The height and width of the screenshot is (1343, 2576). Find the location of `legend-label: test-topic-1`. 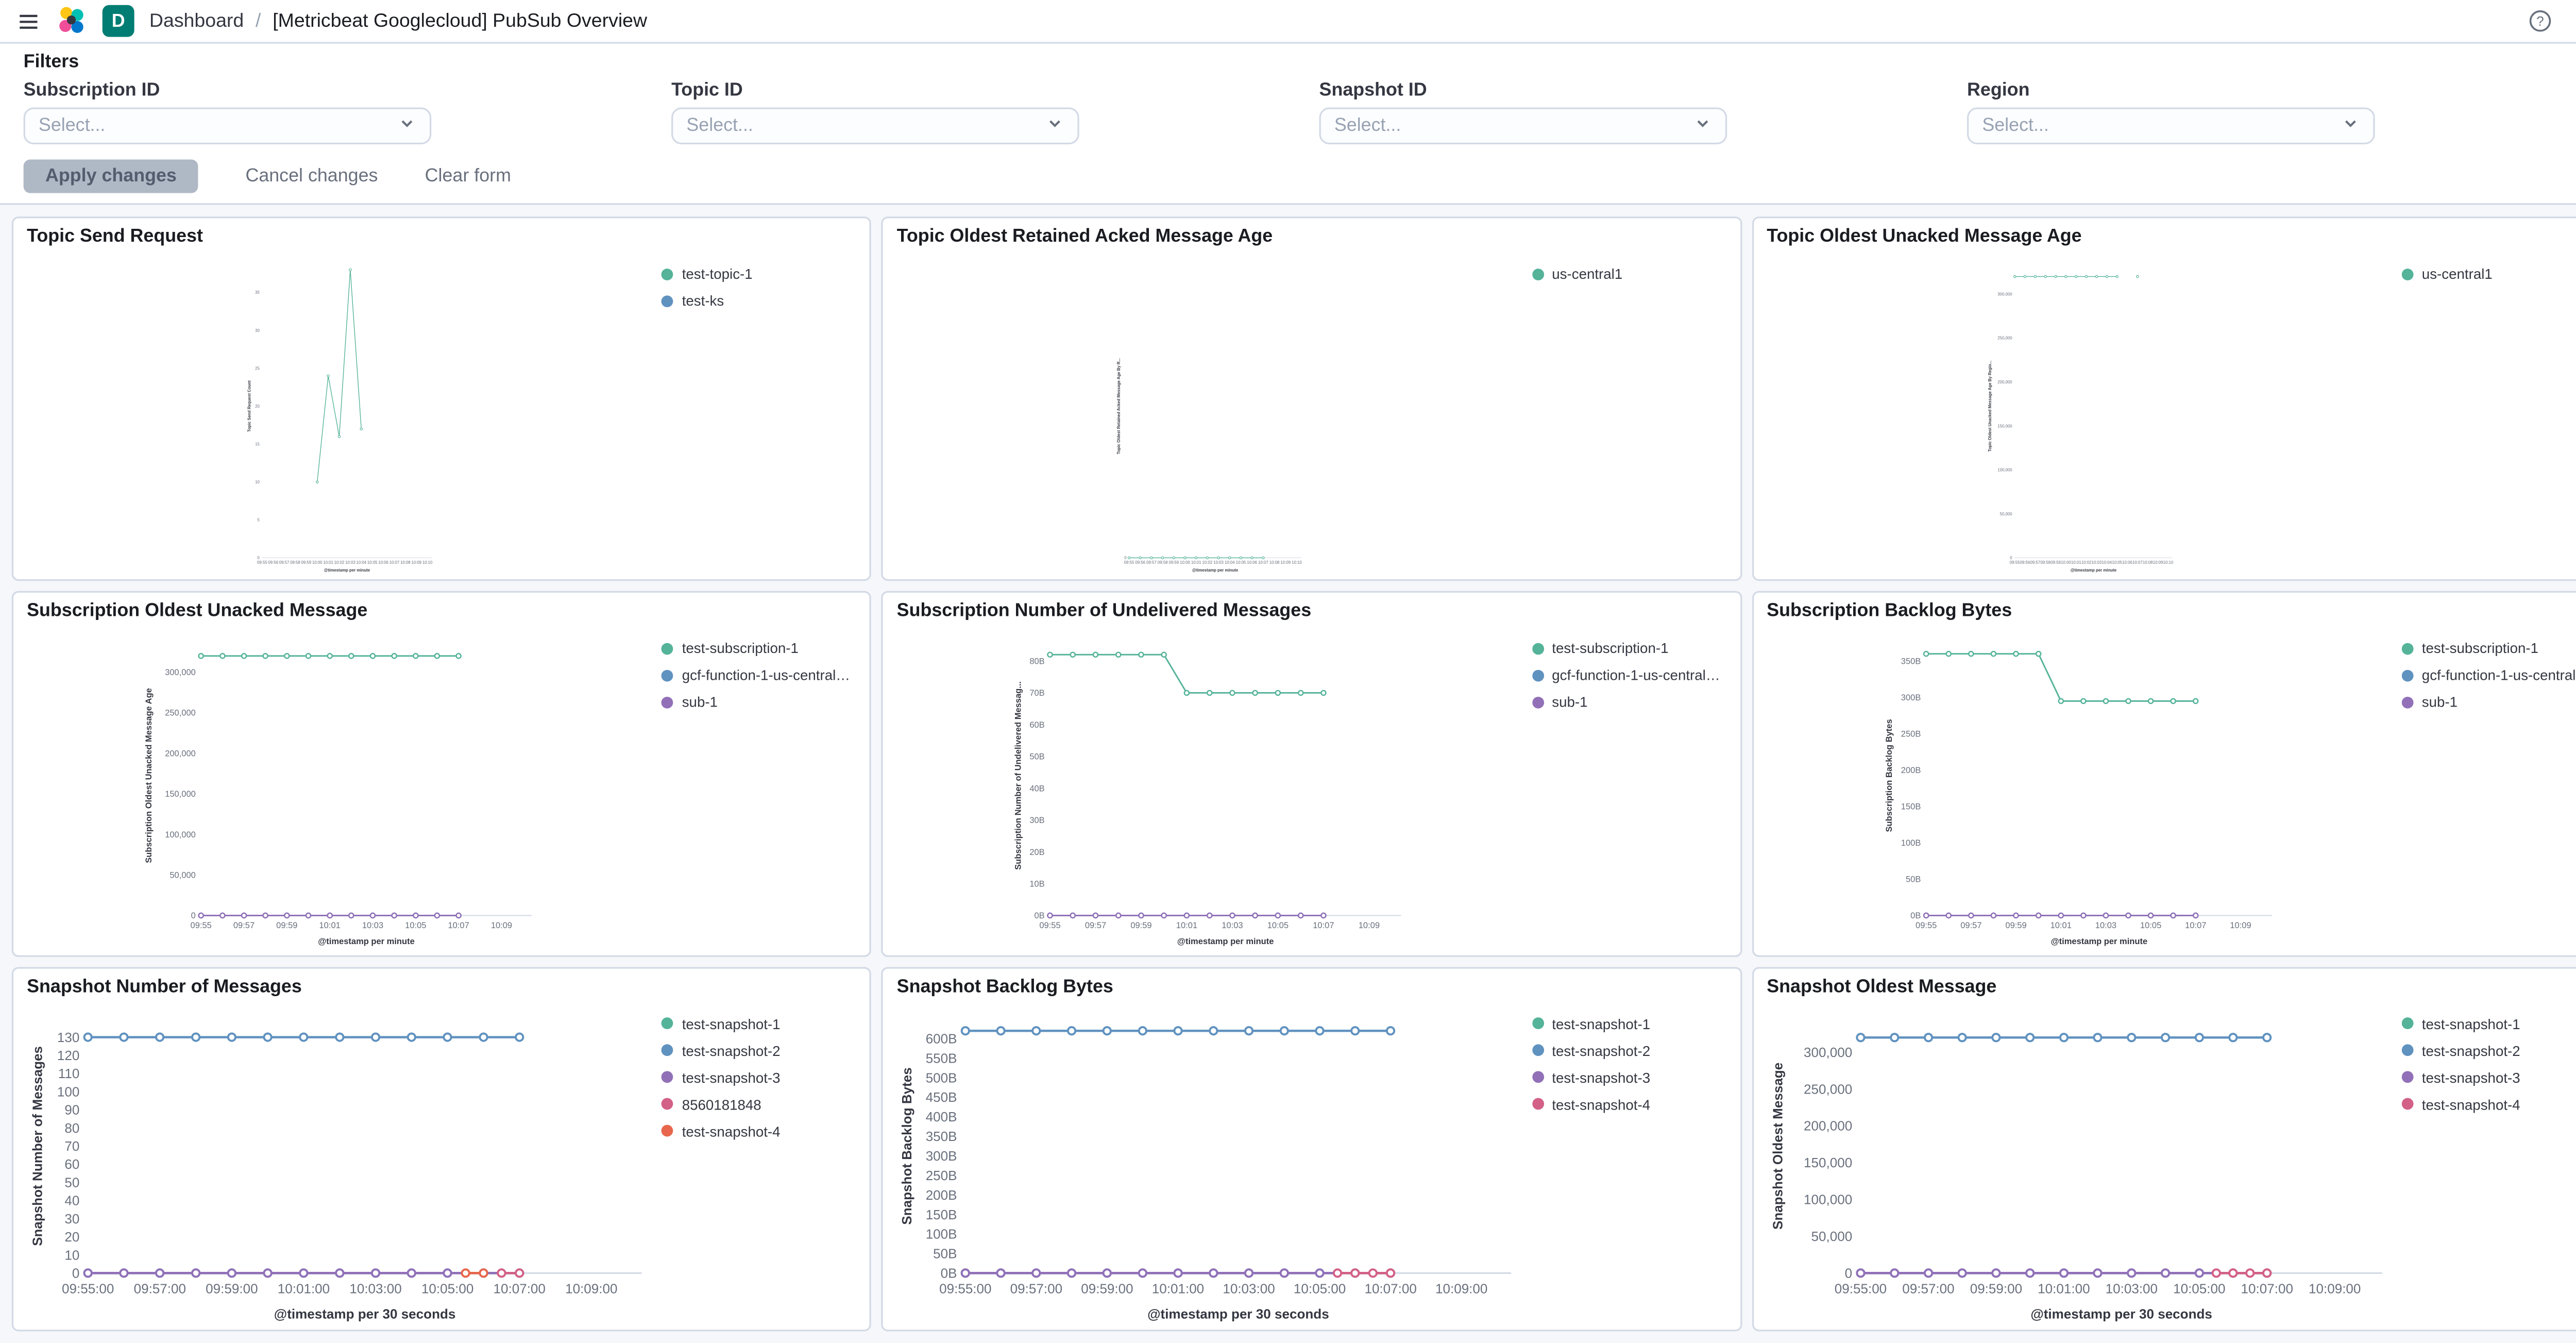

legend-label: test-topic-1 is located at coordinates (717, 273).